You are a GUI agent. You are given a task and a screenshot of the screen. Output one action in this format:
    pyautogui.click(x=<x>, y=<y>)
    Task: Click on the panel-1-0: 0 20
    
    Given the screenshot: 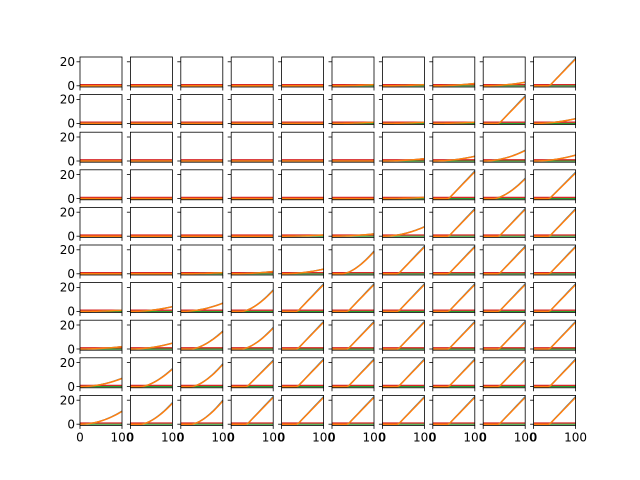 What is the action you would take?
    pyautogui.click(x=91, y=112)
    